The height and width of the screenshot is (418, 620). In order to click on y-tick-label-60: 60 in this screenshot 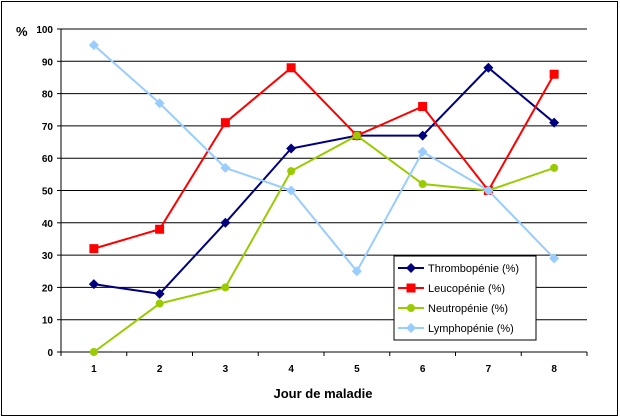, I will do `click(48, 159)`.